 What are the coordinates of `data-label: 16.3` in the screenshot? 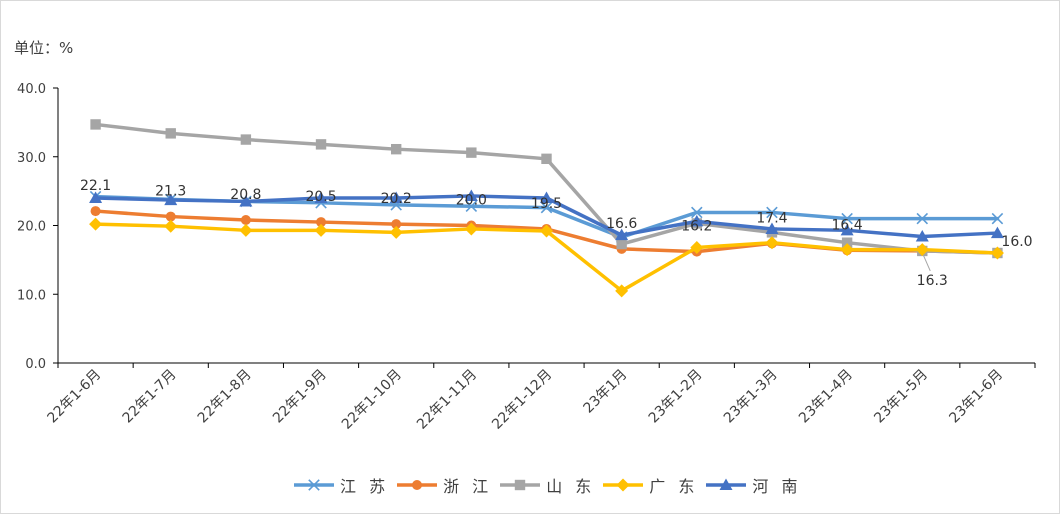 It's located at (932, 281).